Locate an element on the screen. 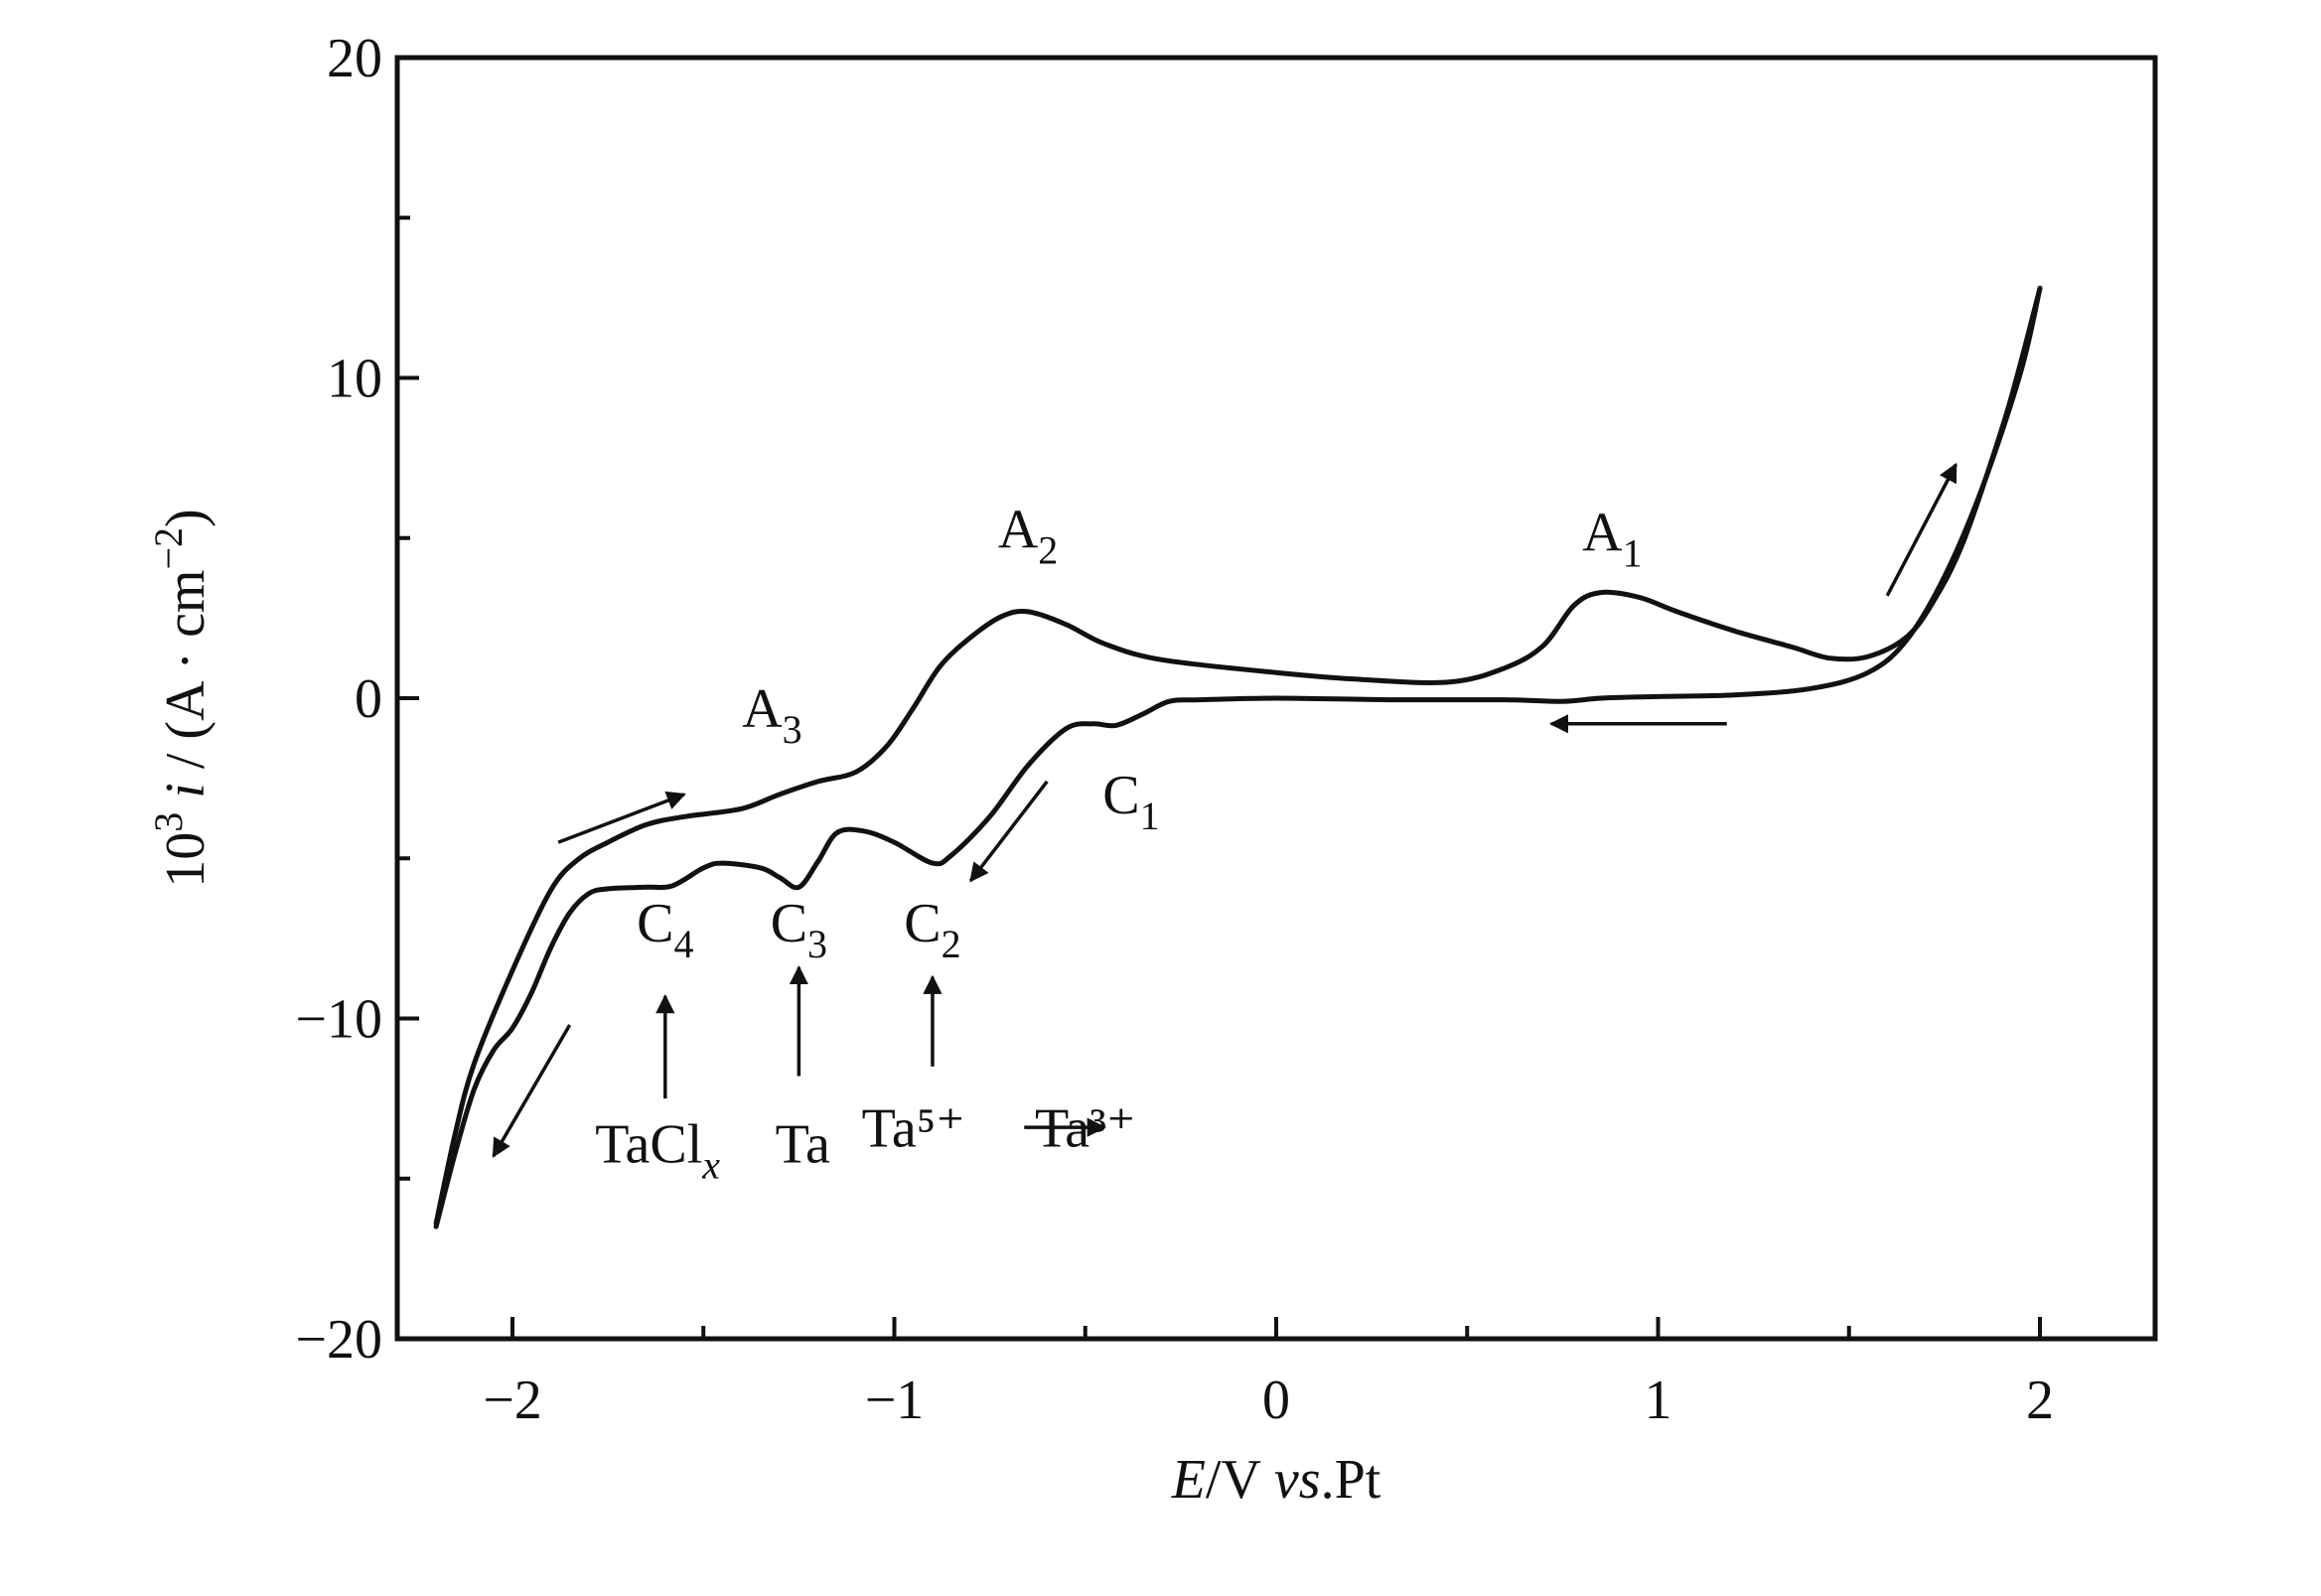 The image size is (2321, 1596). peak-label-a3: A3 is located at coordinates (771, 715).